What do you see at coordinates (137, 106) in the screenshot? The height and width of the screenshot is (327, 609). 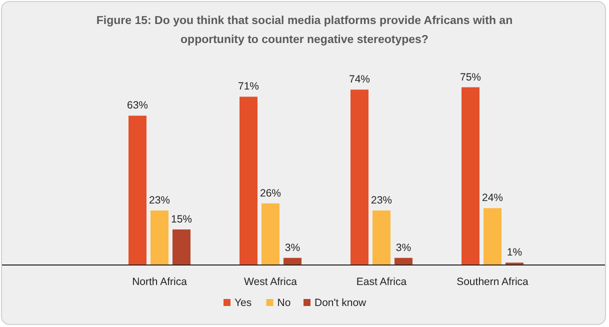 I see `data-label: 63%` at bounding box center [137, 106].